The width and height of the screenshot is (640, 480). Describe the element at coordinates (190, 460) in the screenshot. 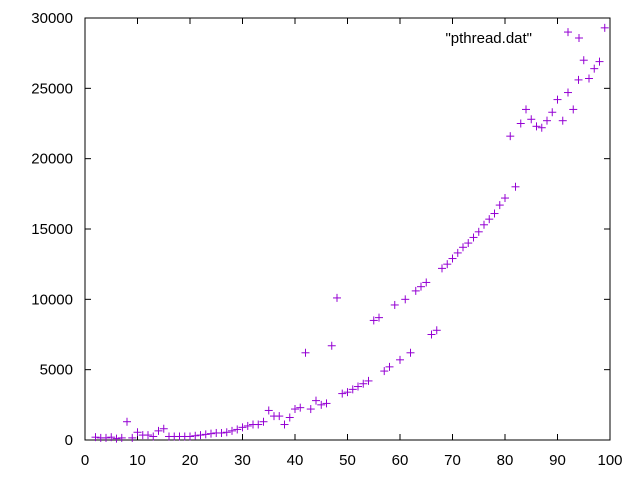

I see `x-tick-label: 20` at that location.